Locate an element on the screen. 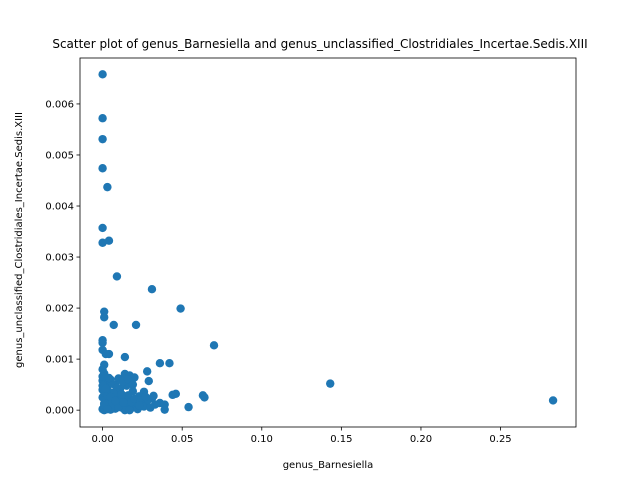  y-tick-label: 0.001 is located at coordinates (59, 360).